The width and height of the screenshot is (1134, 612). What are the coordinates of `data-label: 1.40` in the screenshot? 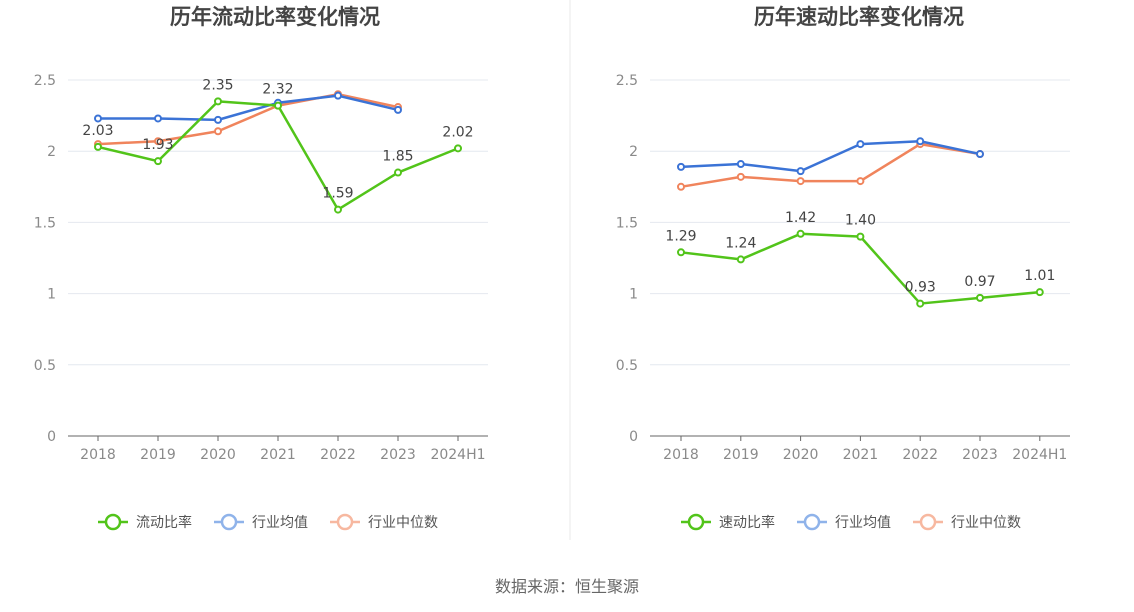 It's located at (860, 221).